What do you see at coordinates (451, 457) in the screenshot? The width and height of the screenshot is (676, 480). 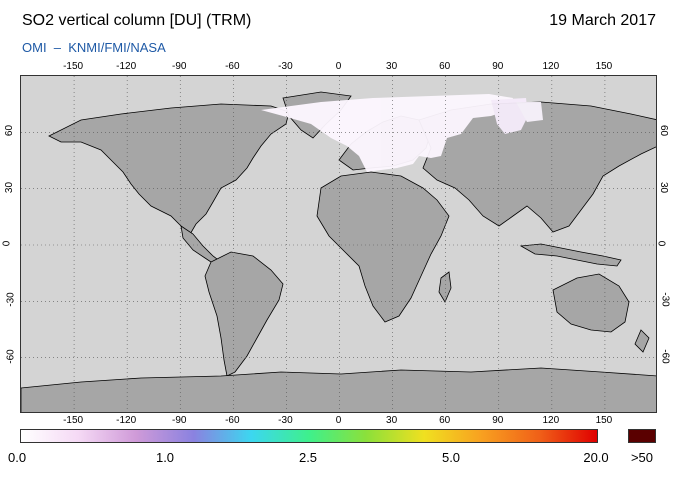 I see `color-scale-label: 5.0` at bounding box center [451, 457].